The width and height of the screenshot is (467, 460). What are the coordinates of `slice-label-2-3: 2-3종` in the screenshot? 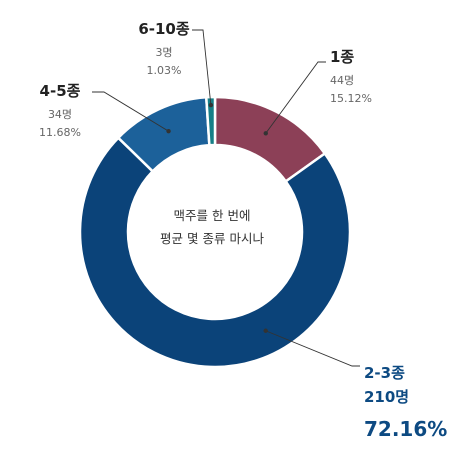 It's located at (384, 373).